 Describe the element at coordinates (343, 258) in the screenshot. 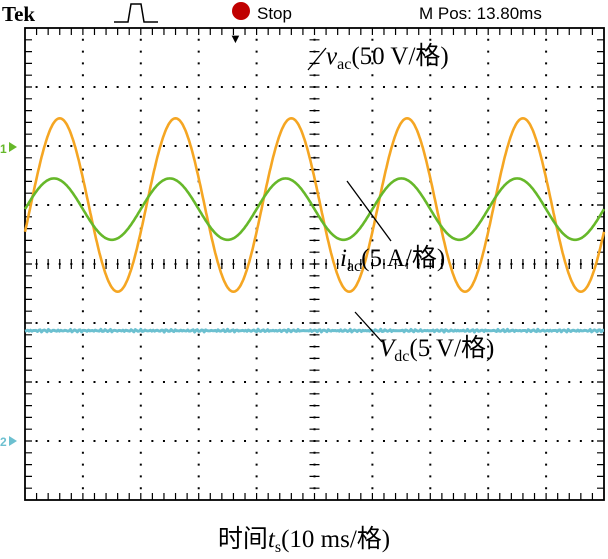

I see `series-var-iac: i` at that location.